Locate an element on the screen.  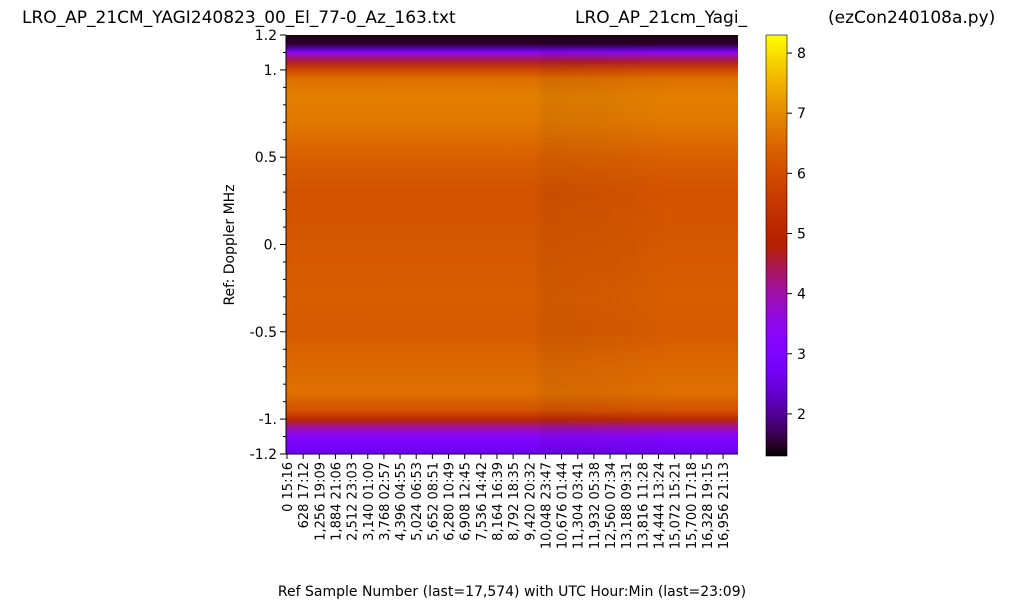
x-tick-label: 3,768 02:57 is located at coordinates (385, 501).